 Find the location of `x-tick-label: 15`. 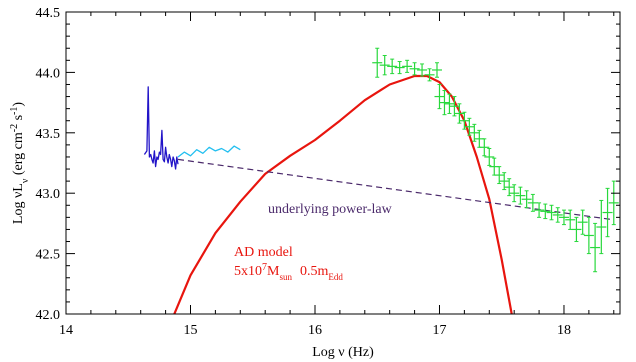

x-tick-label: 15 is located at coordinates (190, 330).